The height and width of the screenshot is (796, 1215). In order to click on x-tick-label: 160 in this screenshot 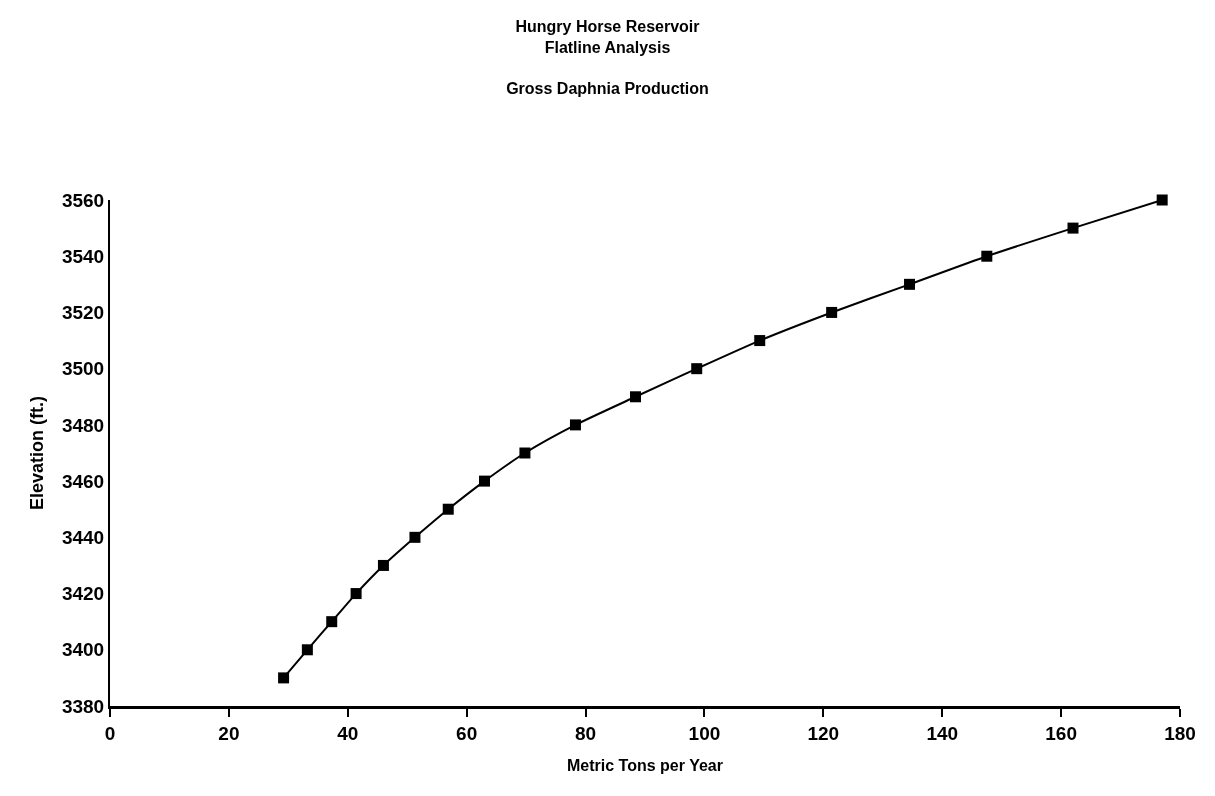, I will do `click(1061, 733)`.